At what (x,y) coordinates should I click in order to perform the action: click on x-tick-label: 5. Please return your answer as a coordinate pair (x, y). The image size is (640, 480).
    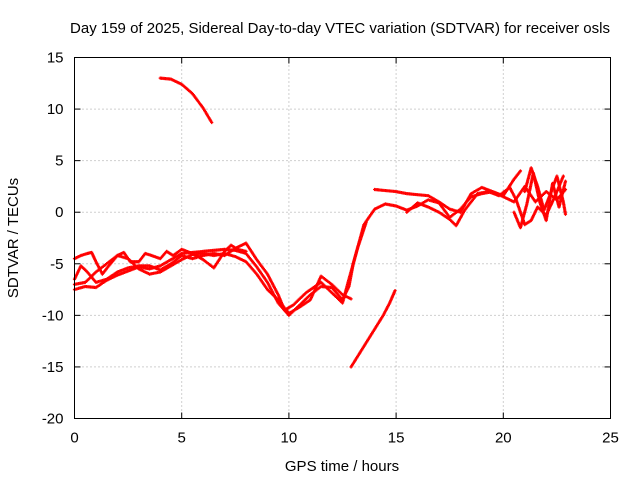
    Looking at the image, I should click on (182, 438).